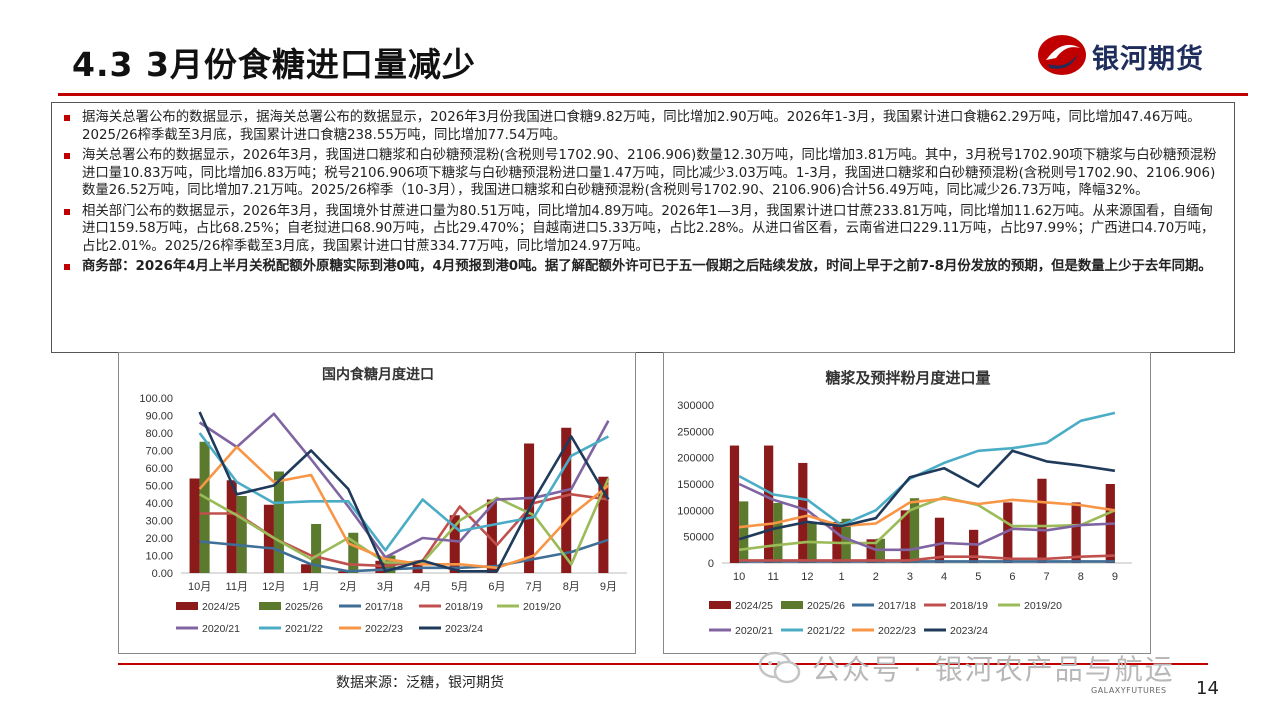 This screenshot has height=720, width=1280. What do you see at coordinates (711, 564) in the screenshot?
I see `y-tick-label: 0` at bounding box center [711, 564].